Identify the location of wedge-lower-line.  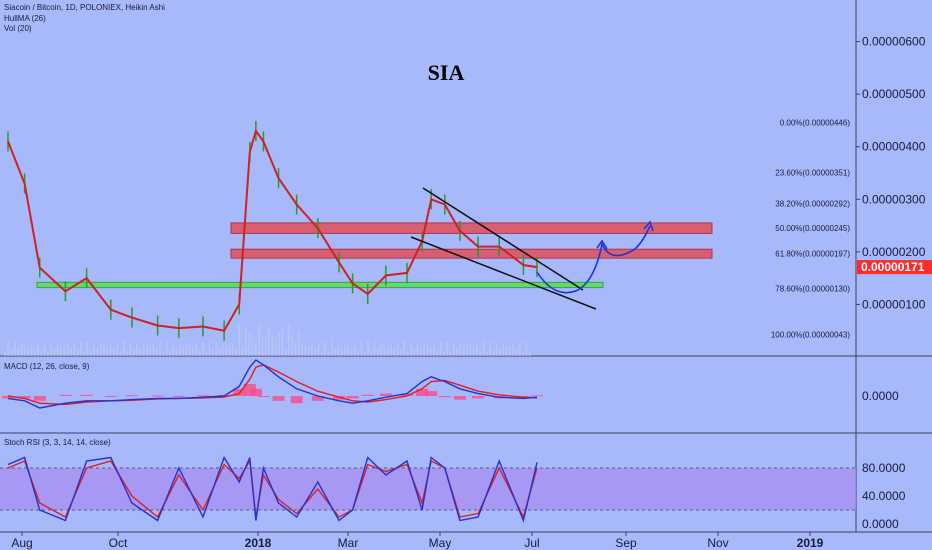
(503, 273).